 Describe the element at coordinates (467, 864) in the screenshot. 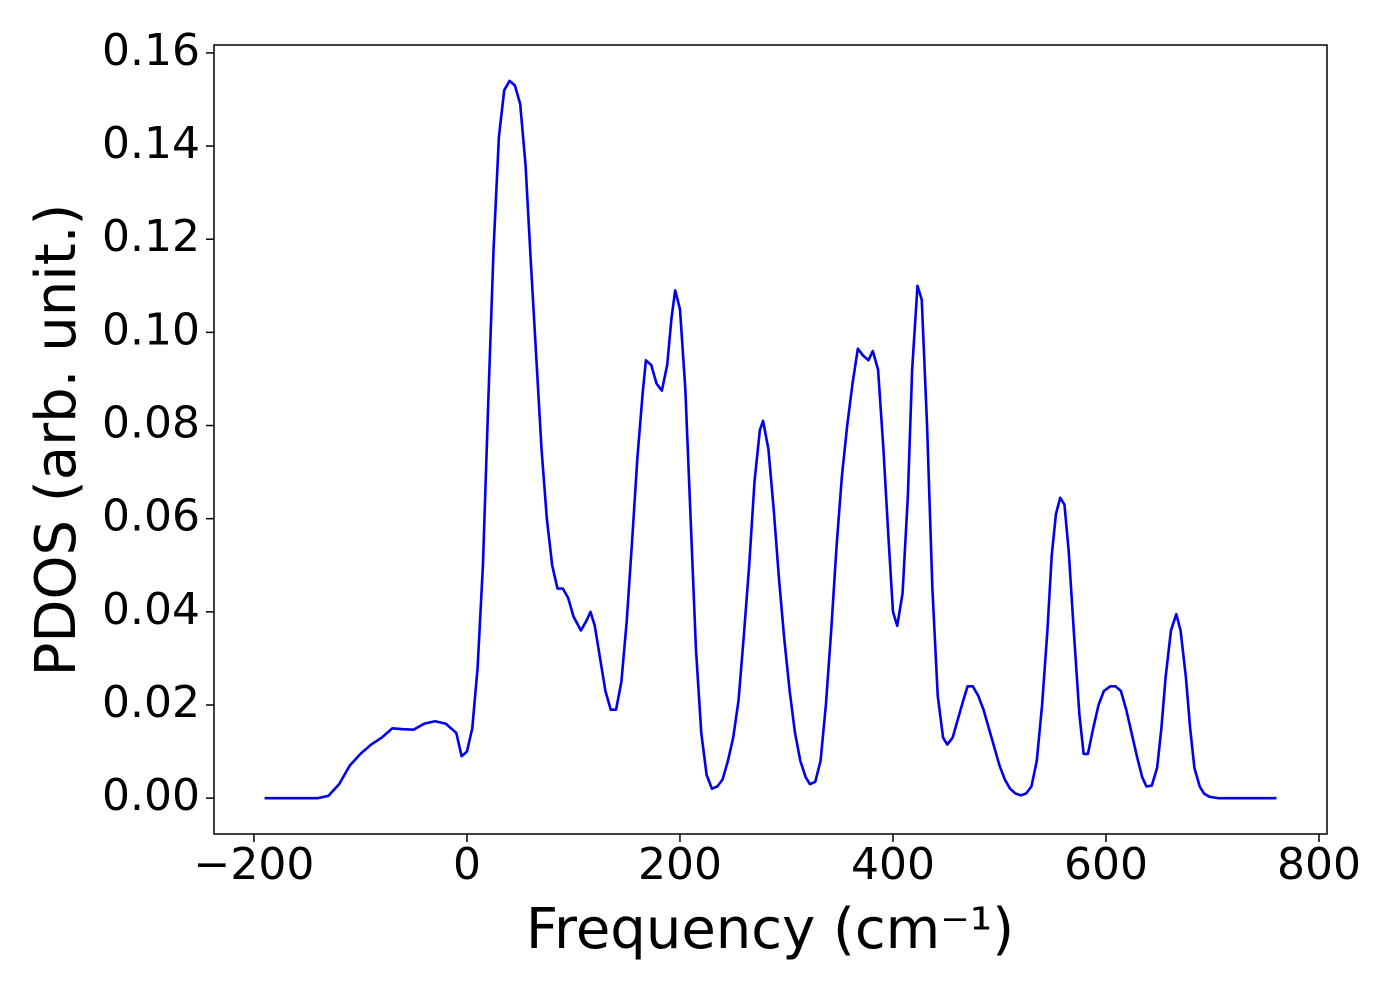

I see `x-tick-label: 0` at that location.